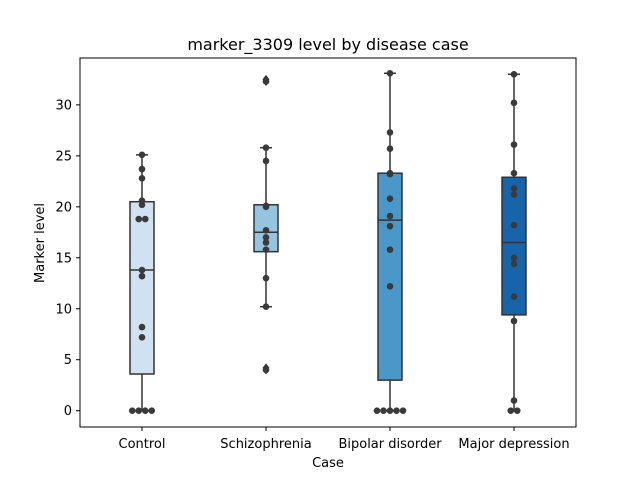  I want to click on y-tick-label: 20, so click(63, 207).